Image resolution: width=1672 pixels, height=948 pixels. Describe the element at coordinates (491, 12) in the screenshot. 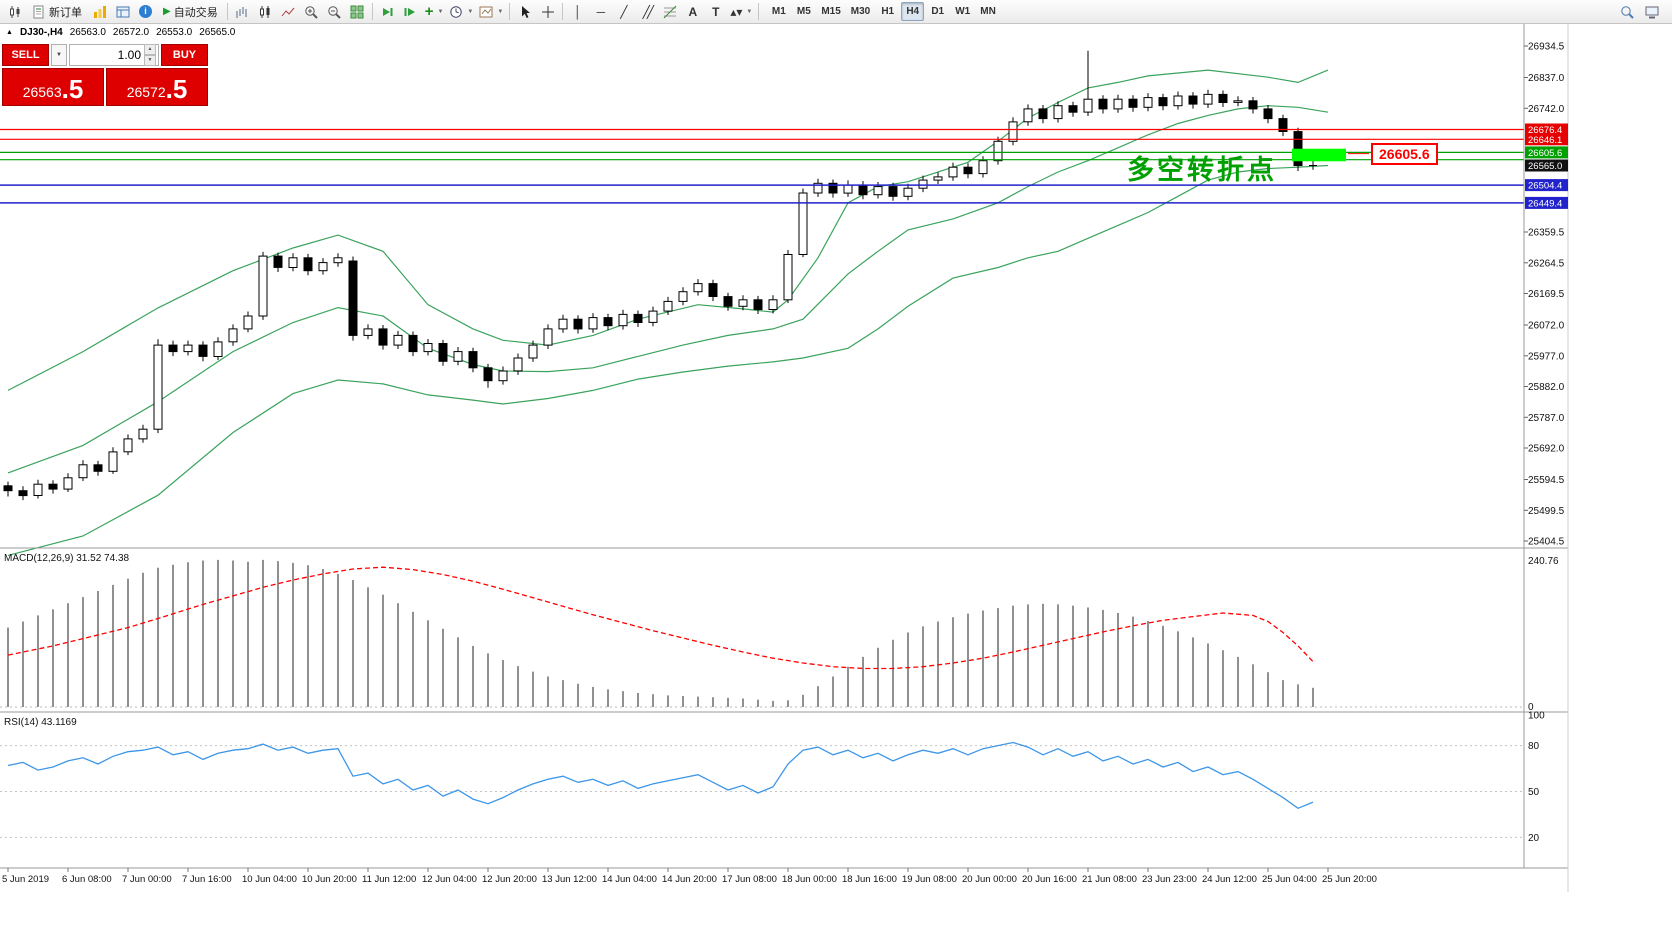

I see `templates-button: ▼` at that location.